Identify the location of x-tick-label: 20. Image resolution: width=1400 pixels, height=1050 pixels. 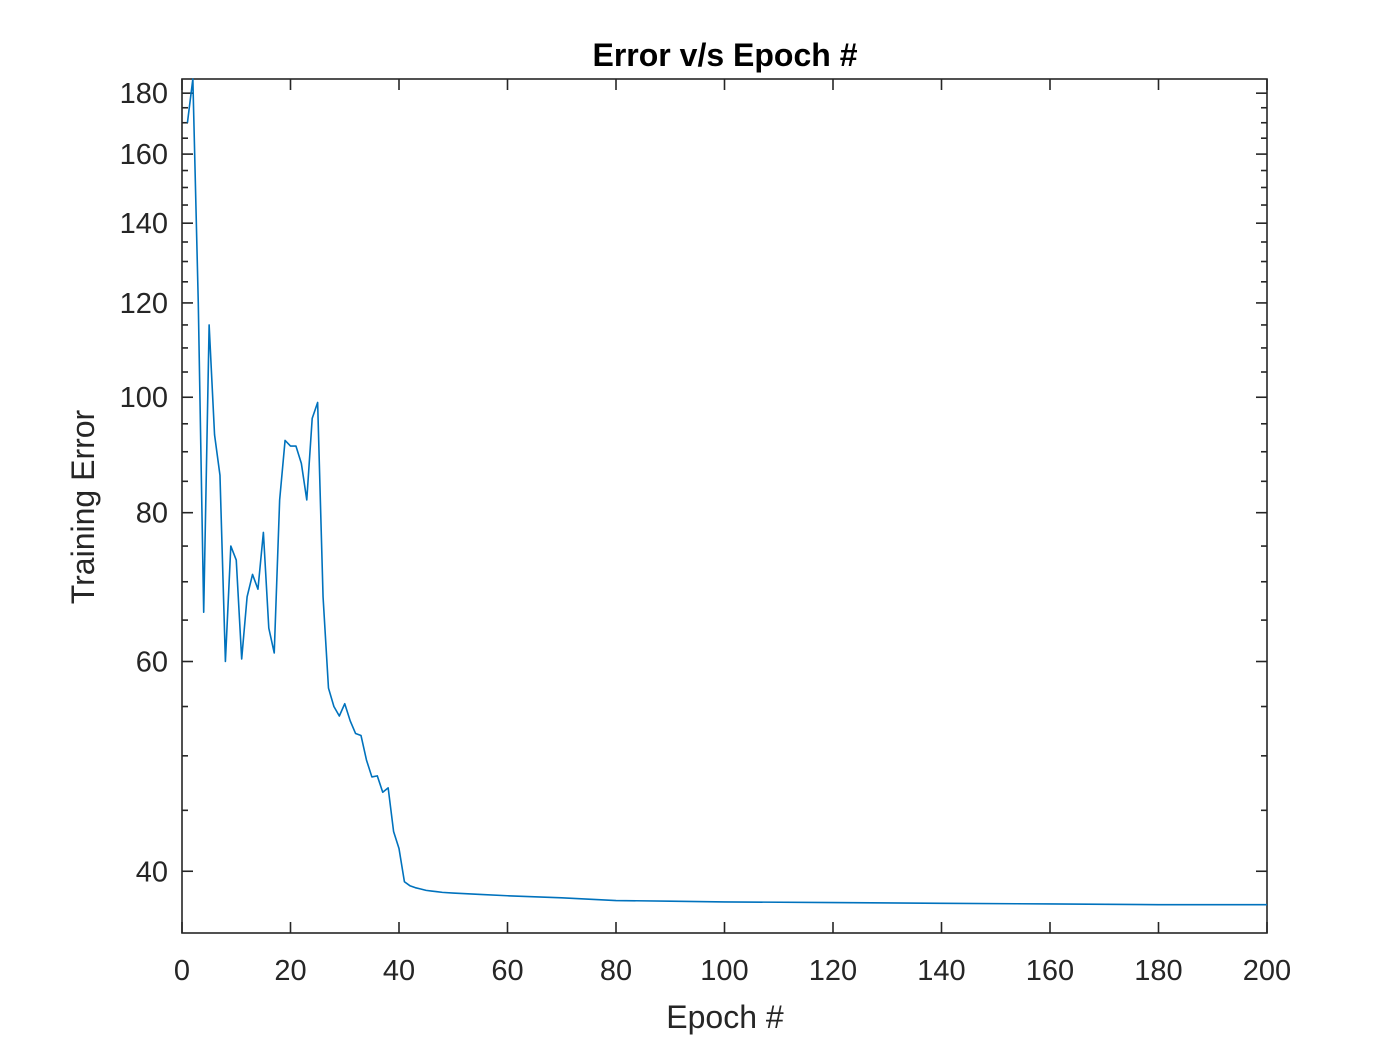
(290, 971).